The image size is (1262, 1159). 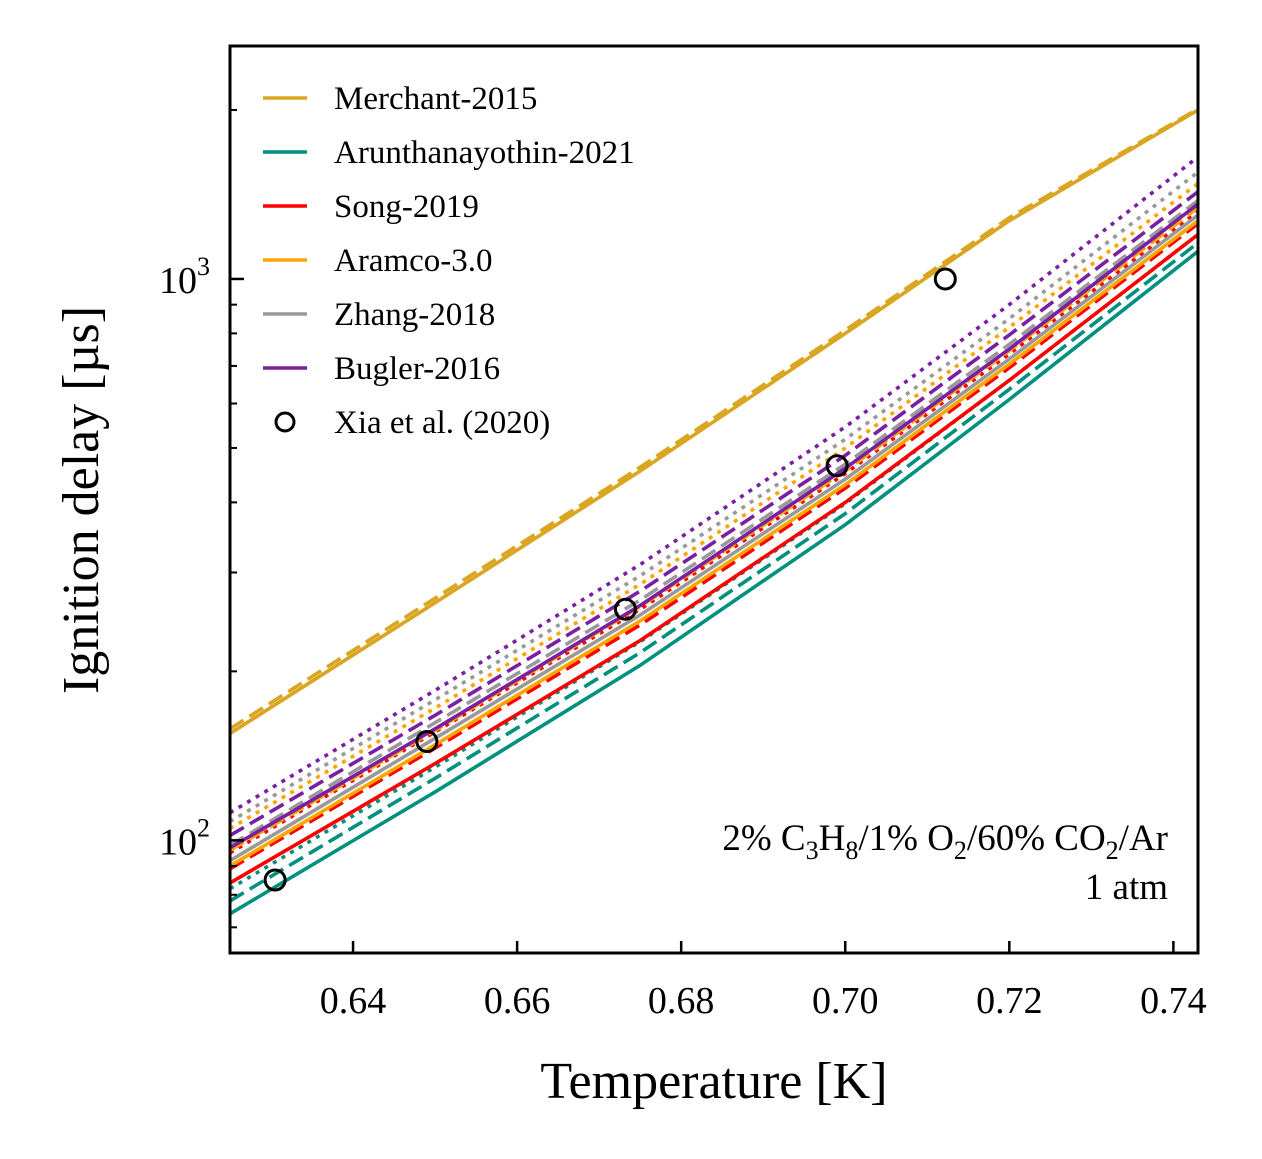 What do you see at coordinates (201, 518) in the screenshot?
I see `y-axis: 10² 10³` at bounding box center [201, 518].